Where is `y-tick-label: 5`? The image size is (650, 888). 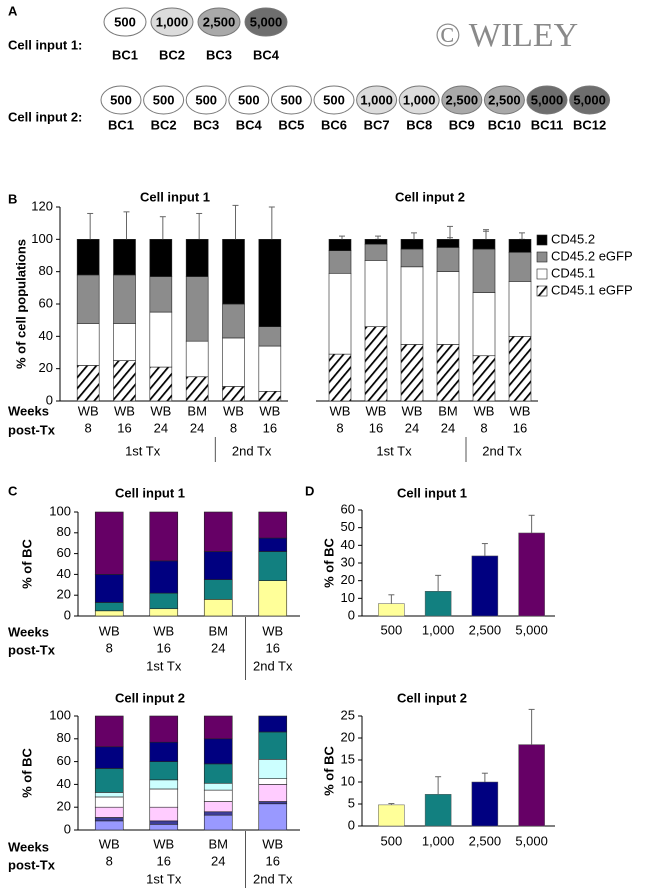 y-tick-label: 5 is located at coordinates (351, 802).